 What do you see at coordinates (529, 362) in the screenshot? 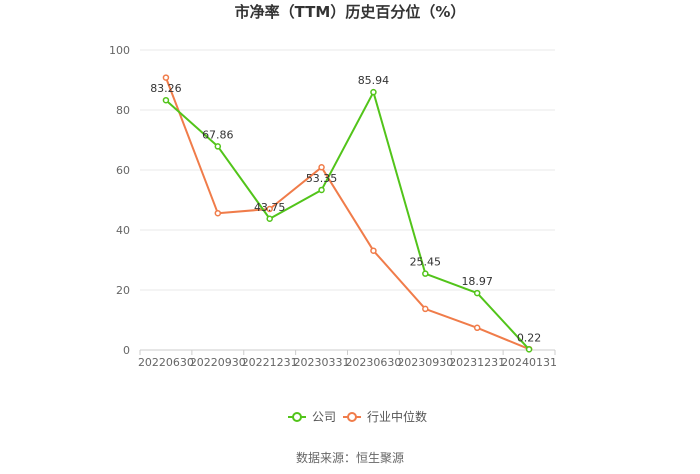
I see `x-tick-label: 20240131` at bounding box center [529, 362].